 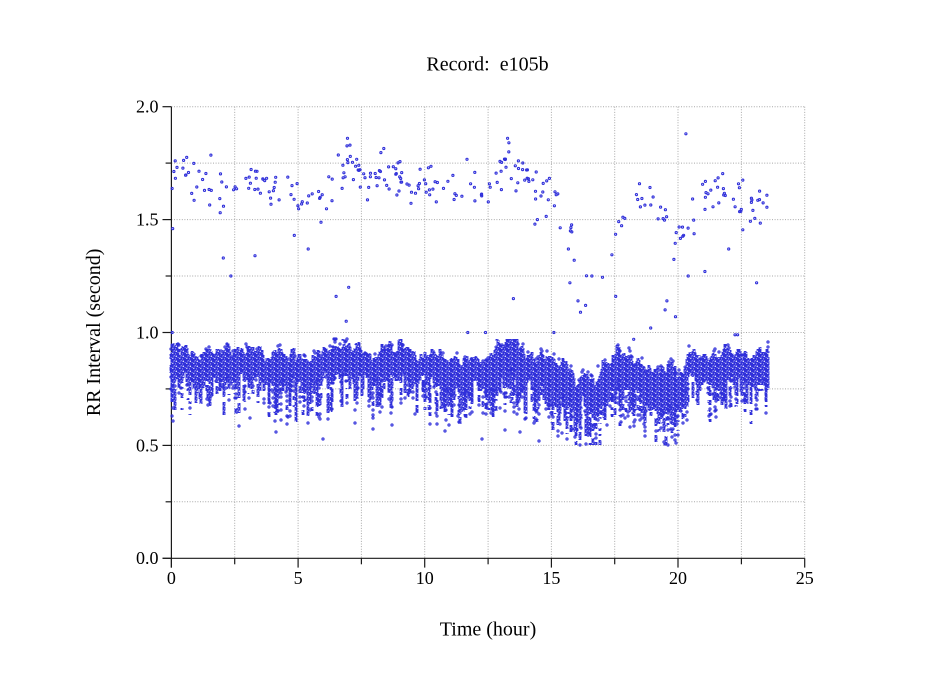 What do you see at coordinates (147, 332) in the screenshot?
I see `svg-text: 1.0` at bounding box center [147, 332].